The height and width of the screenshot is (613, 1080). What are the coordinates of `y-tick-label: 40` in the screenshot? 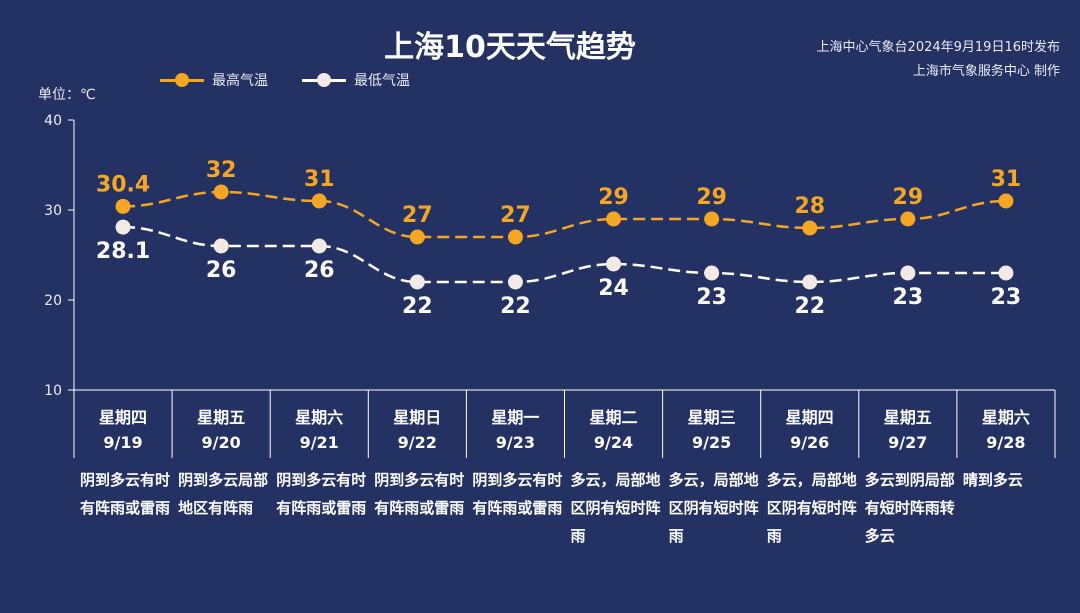 It's located at (53, 121).